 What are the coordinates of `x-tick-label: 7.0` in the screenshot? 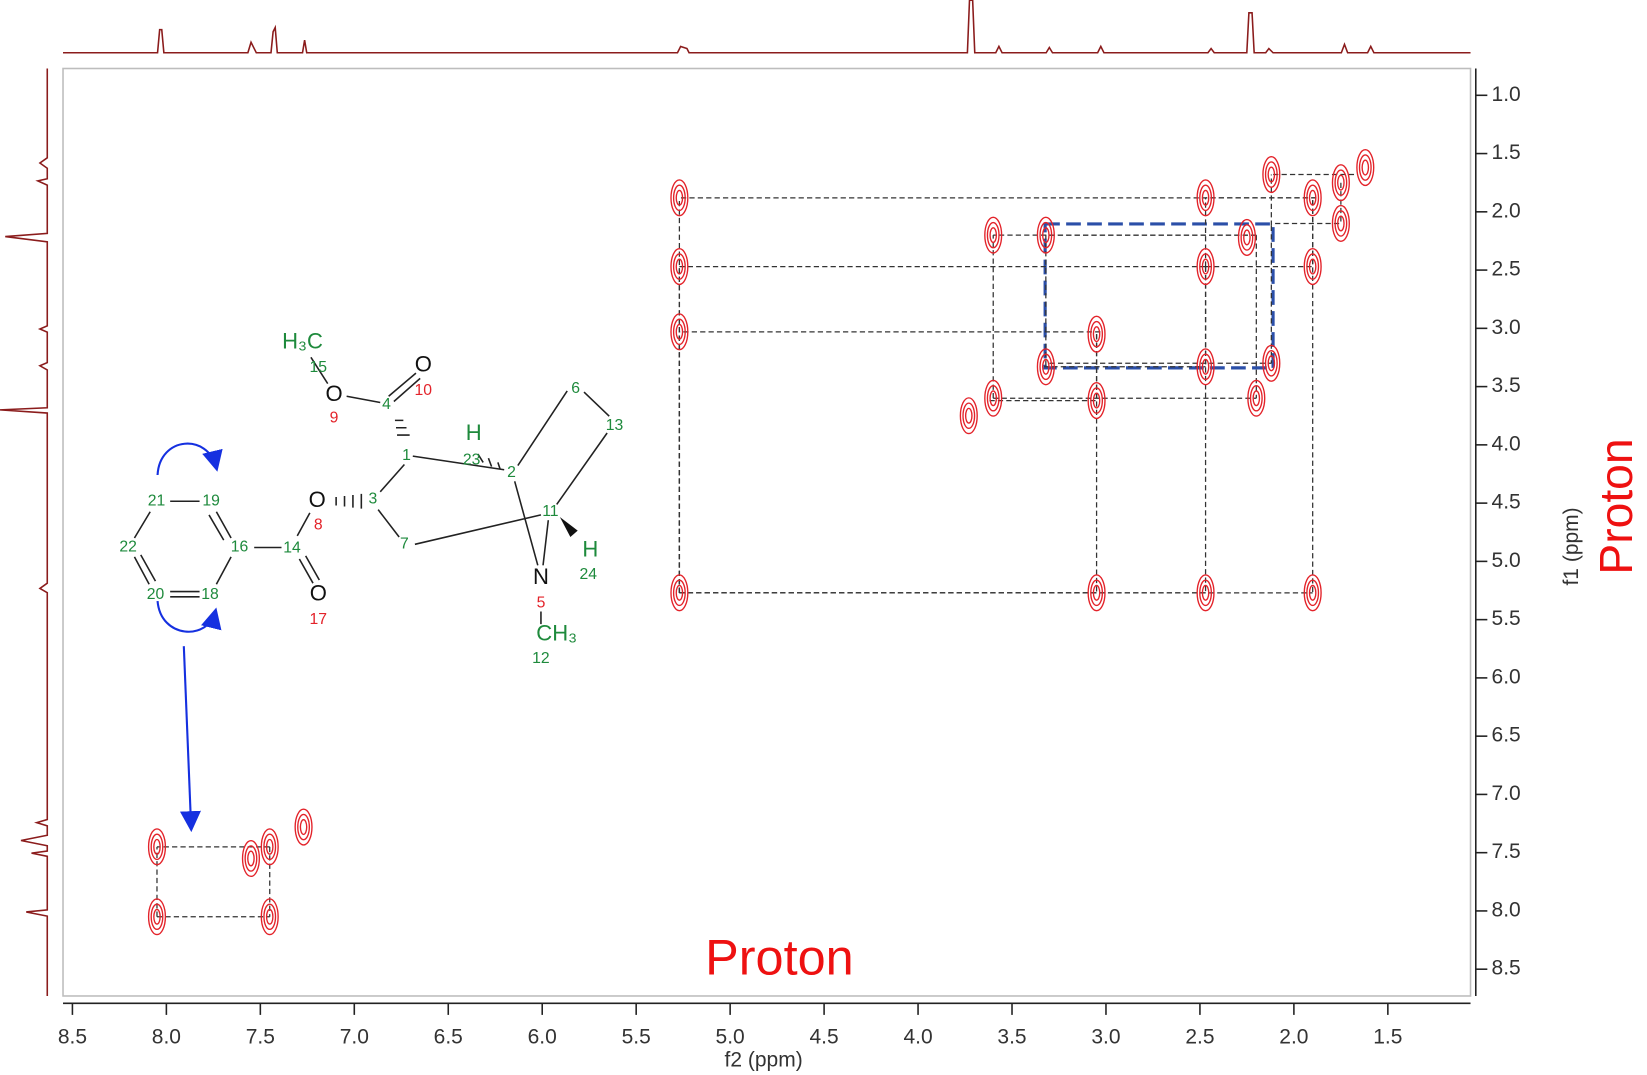 It's located at (354, 1037).